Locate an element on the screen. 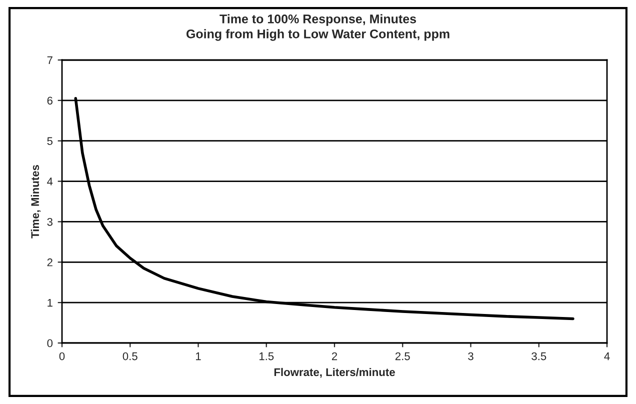 Image resolution: width=636 pixels, height=404 pixels. x-tick-label: 4 is located at coordinates (607, 356).